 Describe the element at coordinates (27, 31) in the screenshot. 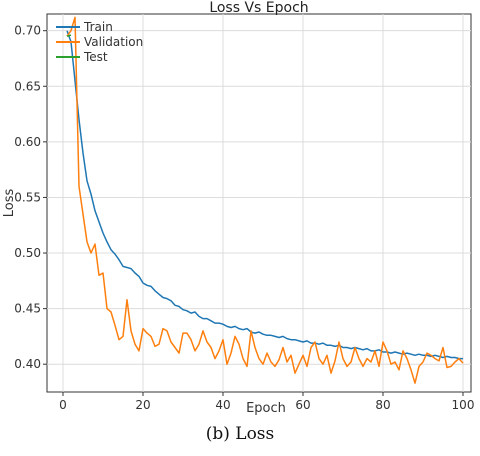

I see `y-tick-label: 0.70` at that location.